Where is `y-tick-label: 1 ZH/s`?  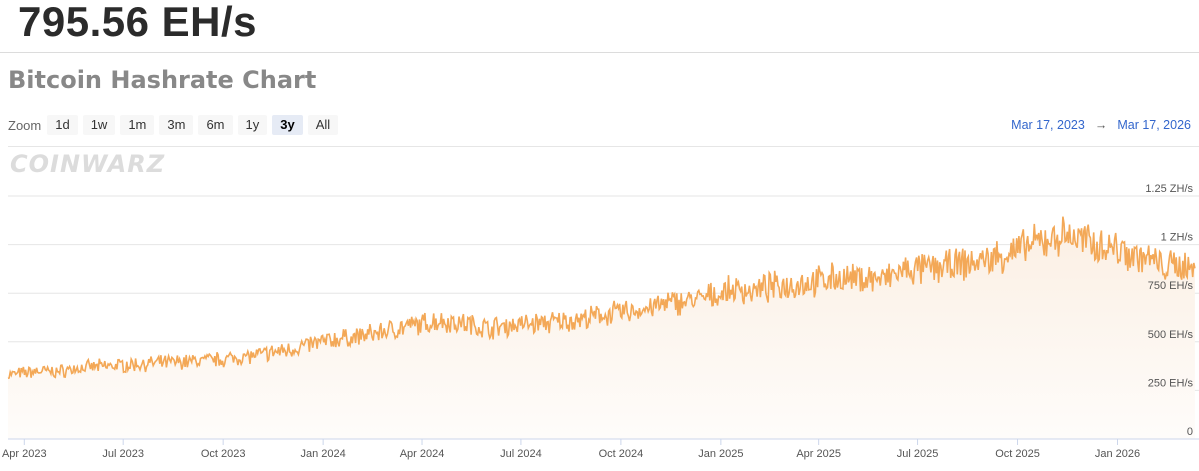 y-tick-label: 1 ZH/s is located at coordinates (1177, 238).